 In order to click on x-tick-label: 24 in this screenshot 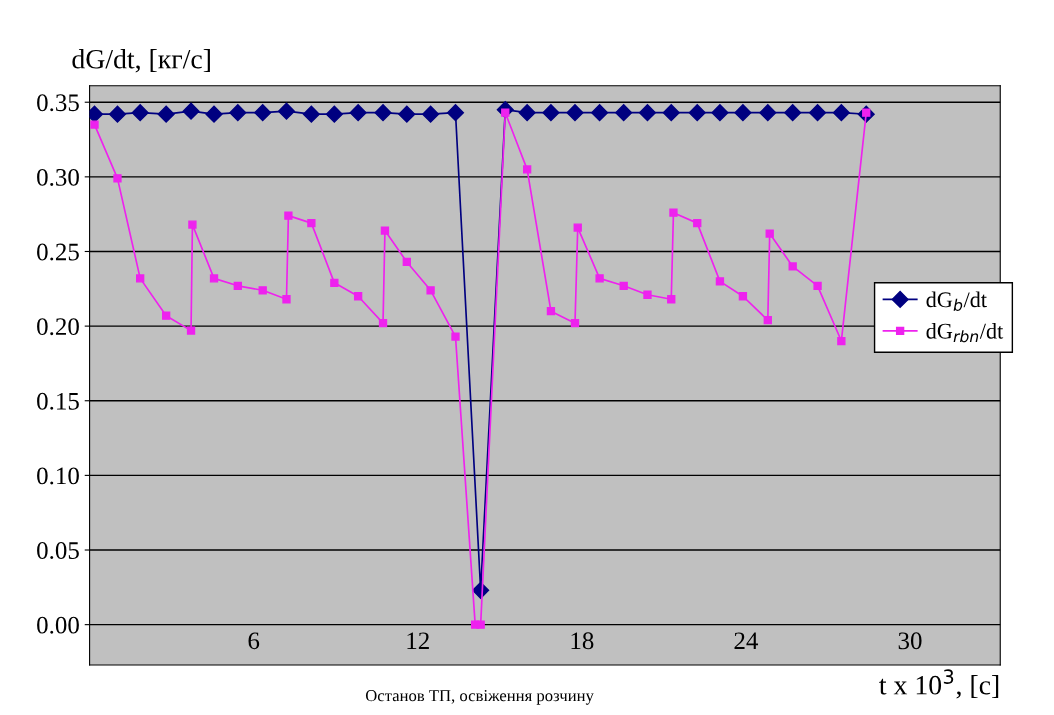, I will do `click(746, 640)`.